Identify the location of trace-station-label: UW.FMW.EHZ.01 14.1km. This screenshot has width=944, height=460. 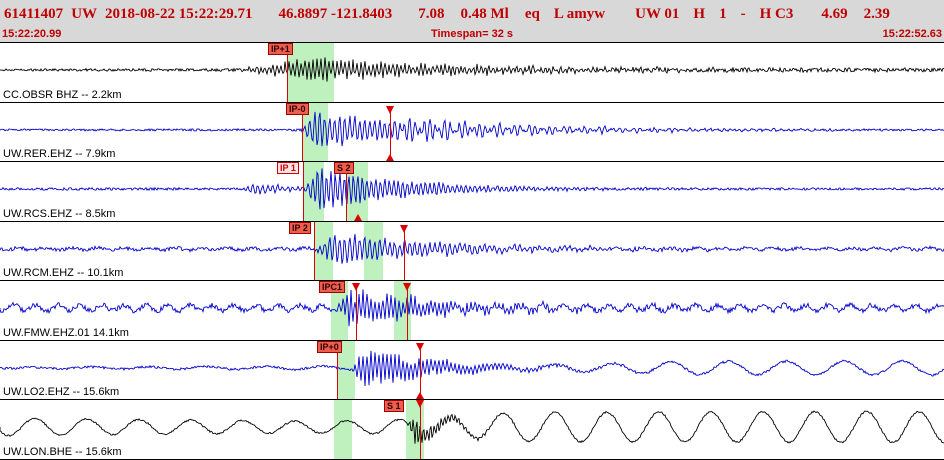
(66, 332).